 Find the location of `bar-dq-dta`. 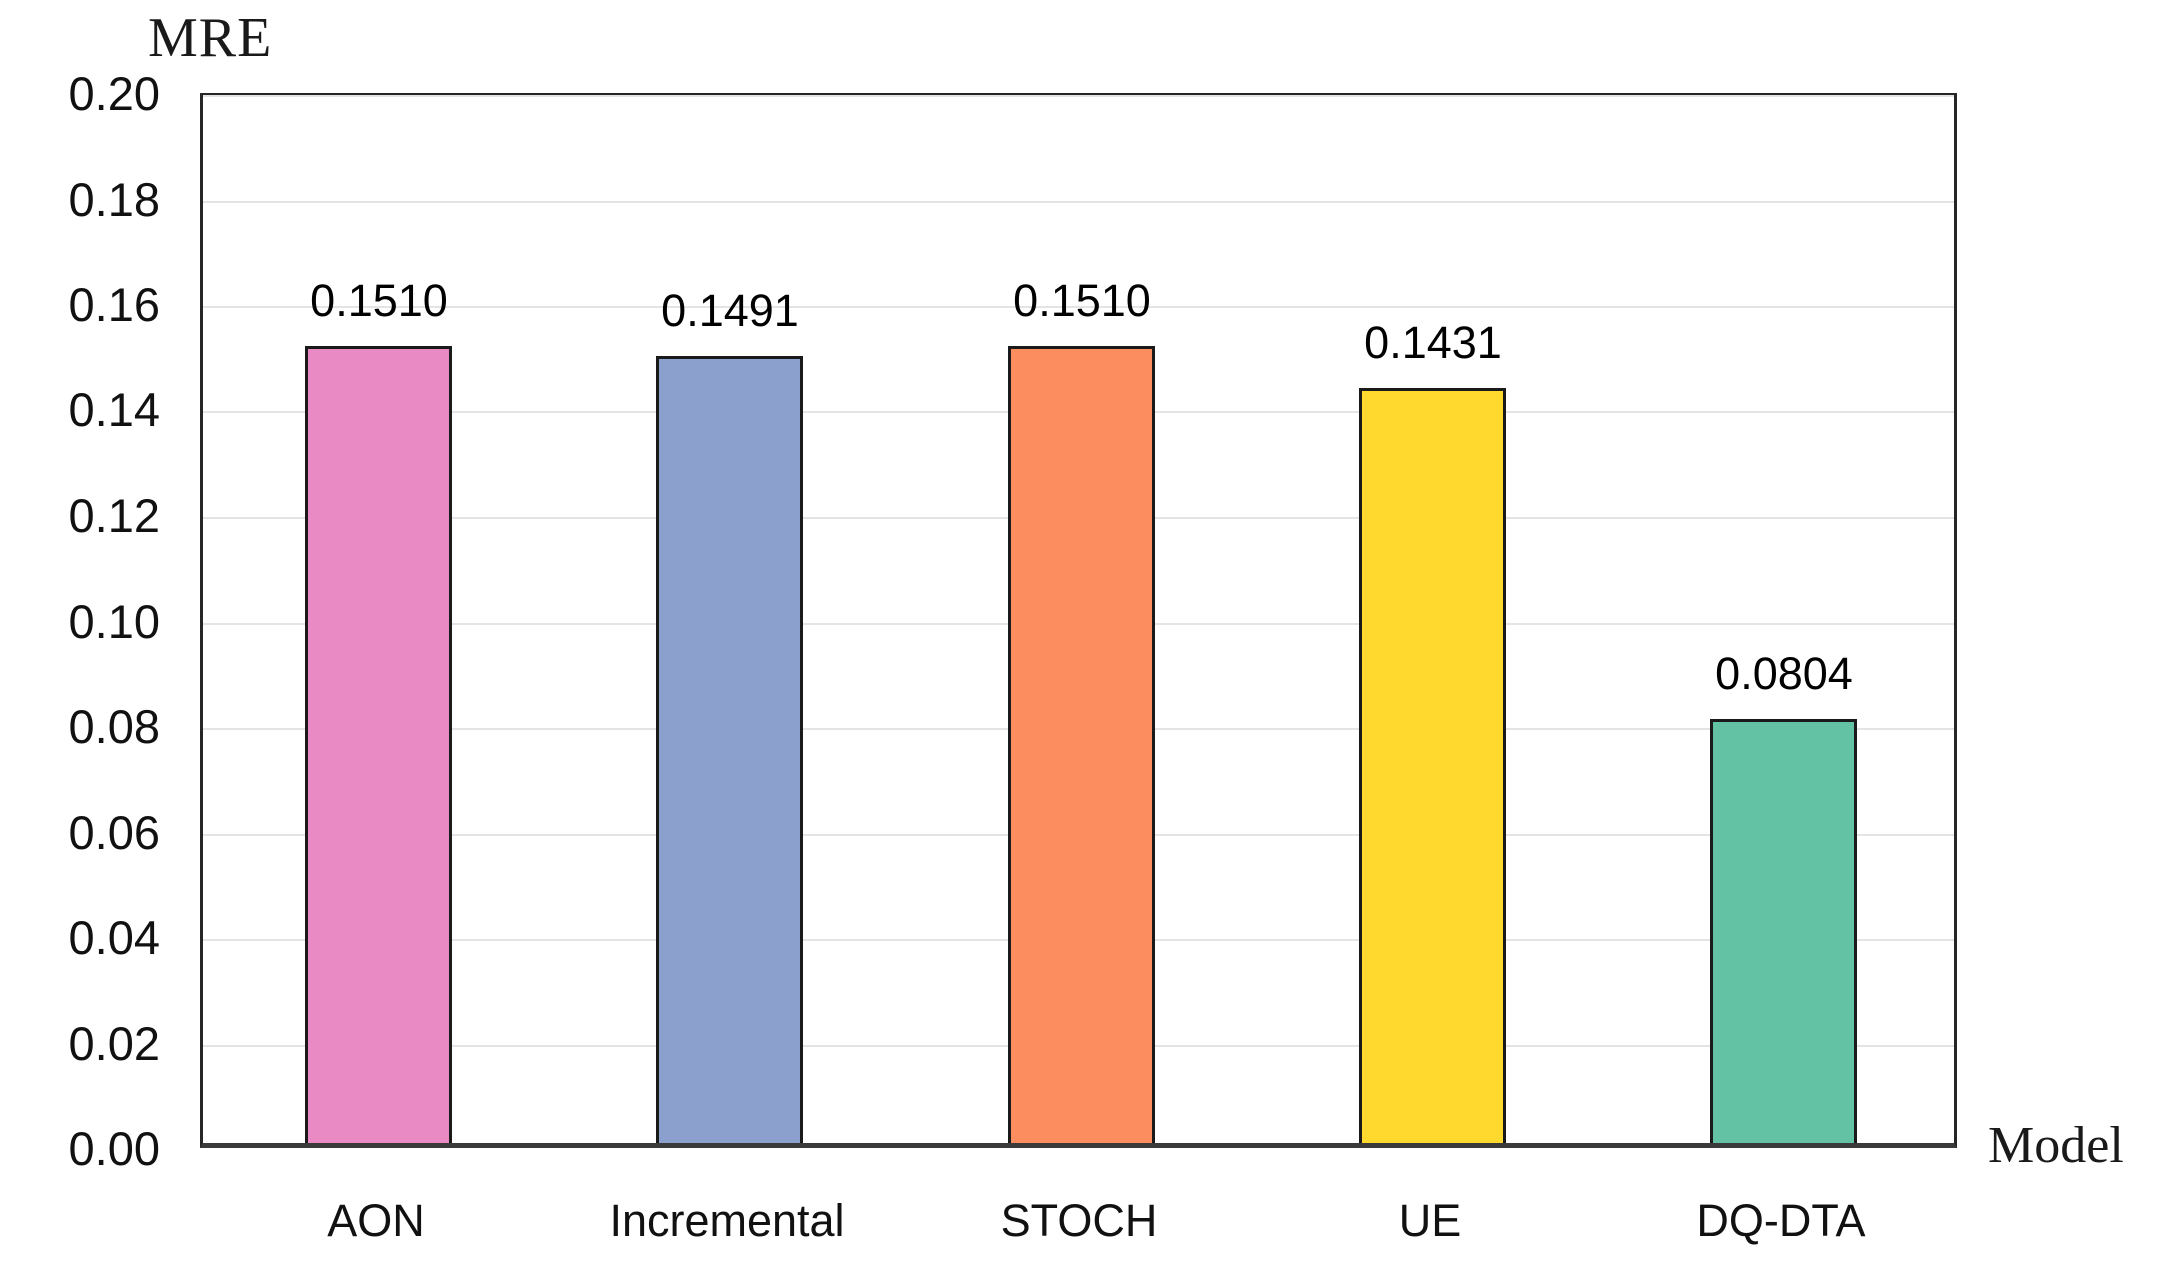

bar-dq-dta is located at coordinates (1783, 931).